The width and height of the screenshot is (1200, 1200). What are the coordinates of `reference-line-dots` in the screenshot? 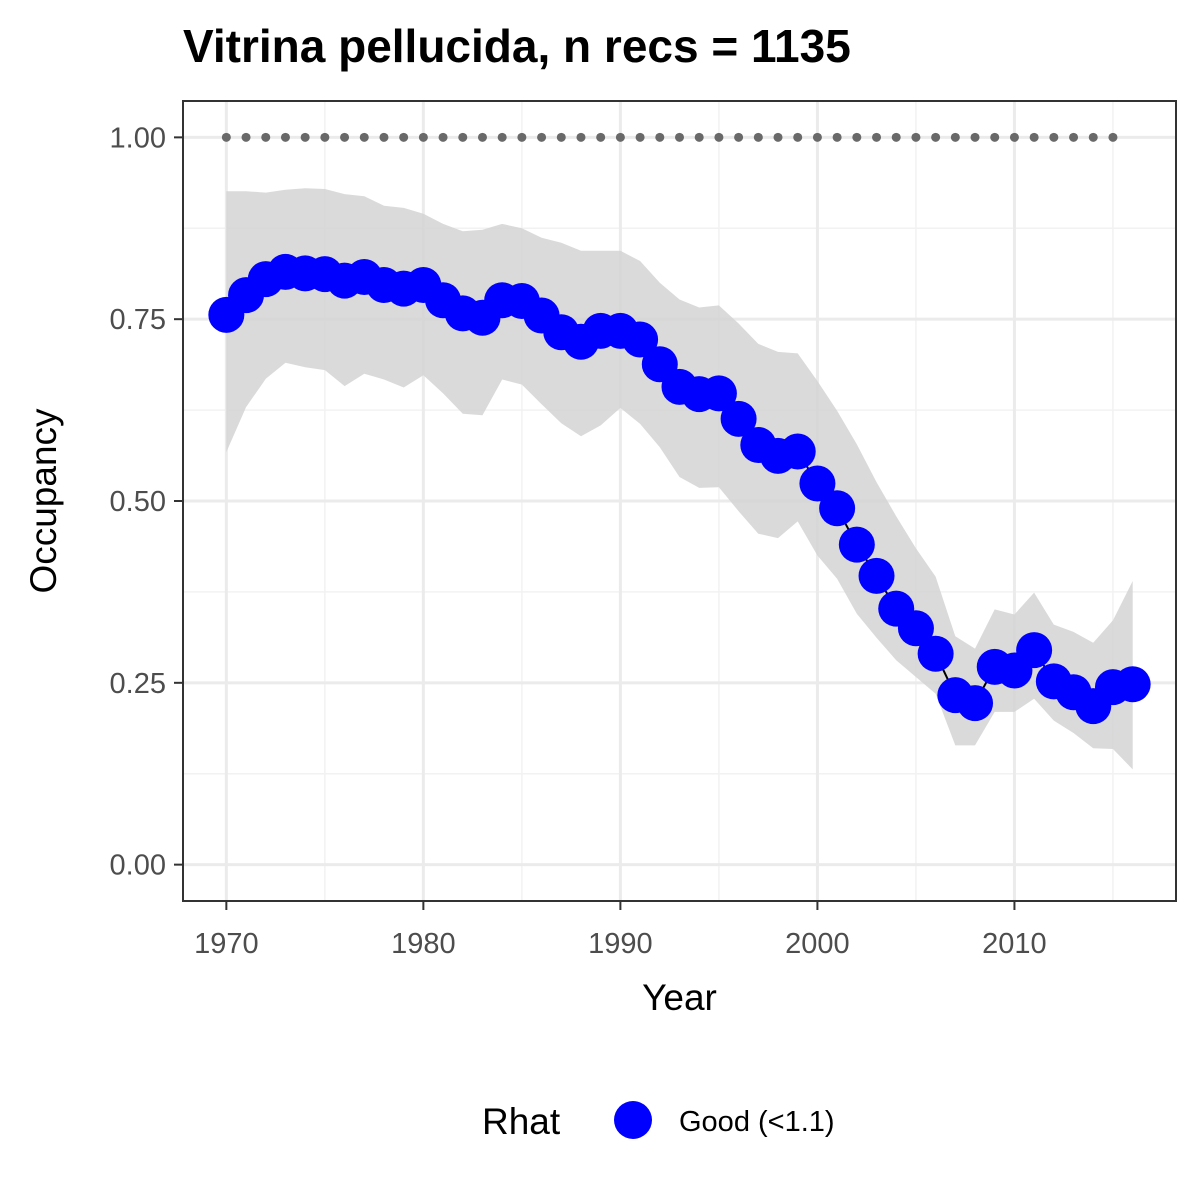 It's located at (669, 137).